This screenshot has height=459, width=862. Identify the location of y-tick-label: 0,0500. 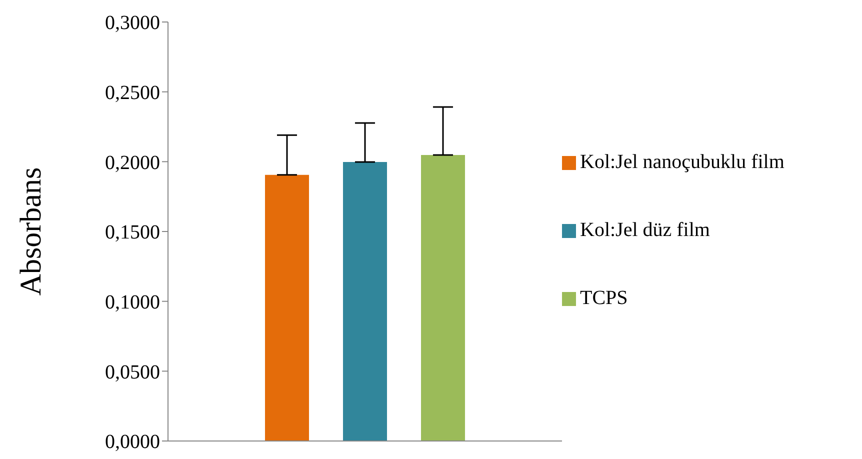
(132, 372).